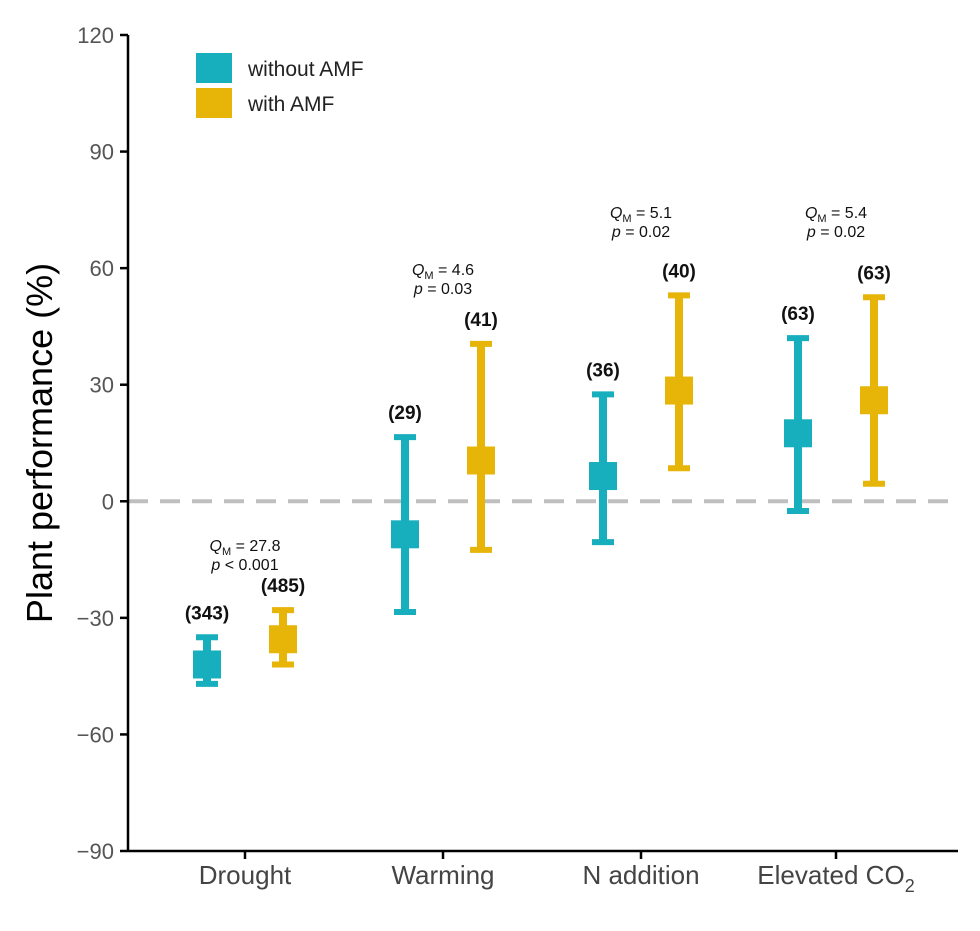  Describe the element at coordinates (207, 613) in the screenshot. I see `sample-size-label: (343)` at that location.